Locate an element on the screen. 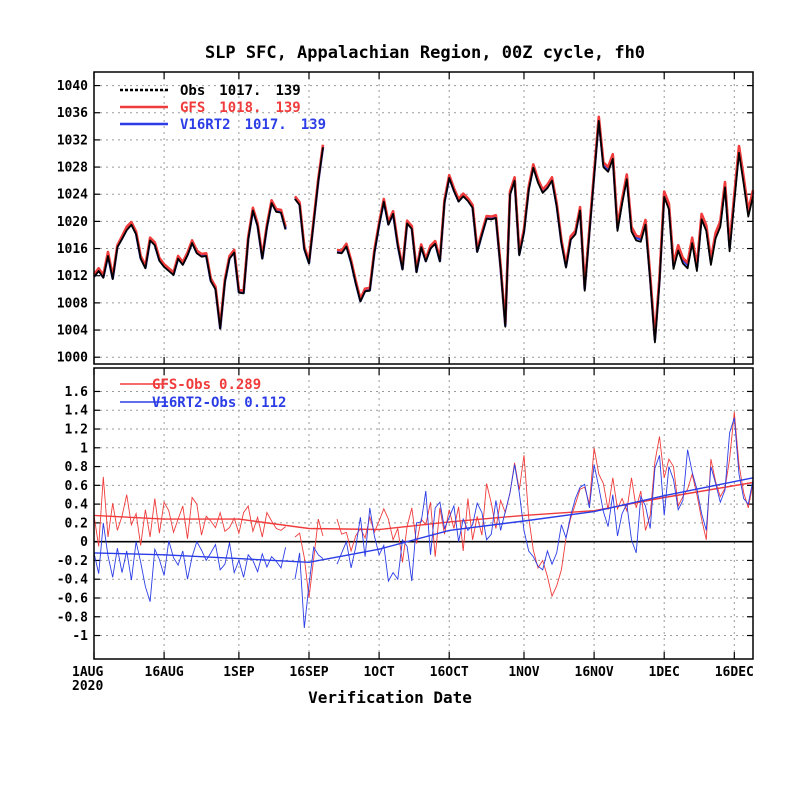 This screenshot has width=800, height=800. legend-entry: Obs 1017. 139 is located at coordinates (240, 91).